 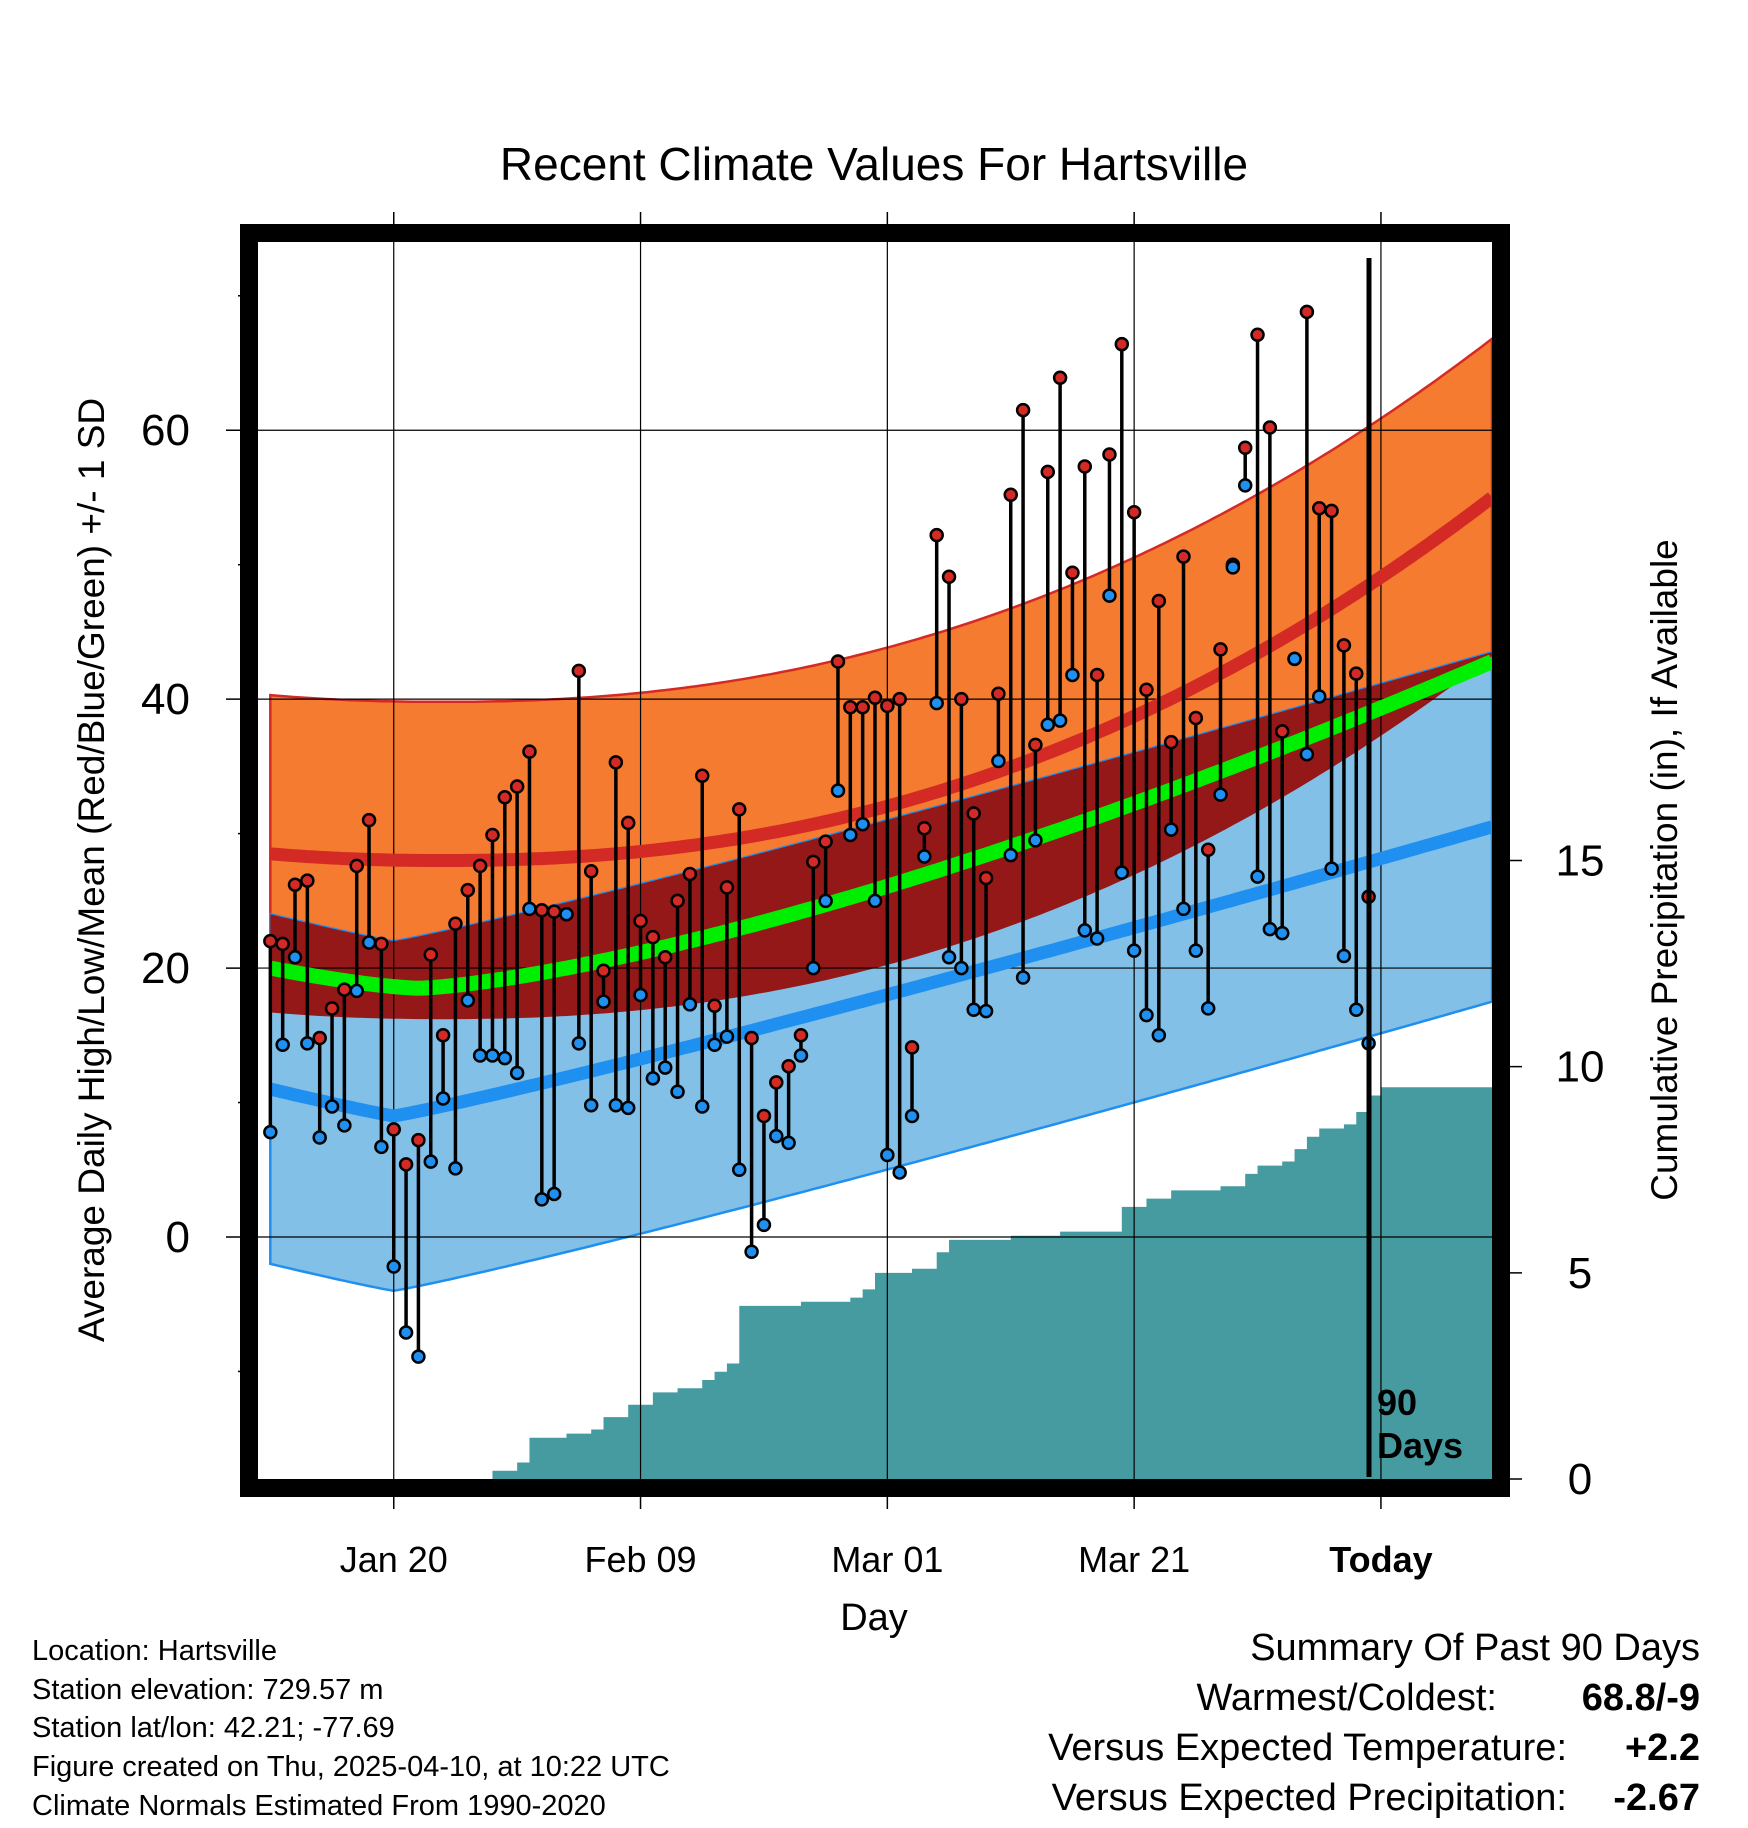 I want to click on y-tick-label: 60, so click(x=165, y=430).